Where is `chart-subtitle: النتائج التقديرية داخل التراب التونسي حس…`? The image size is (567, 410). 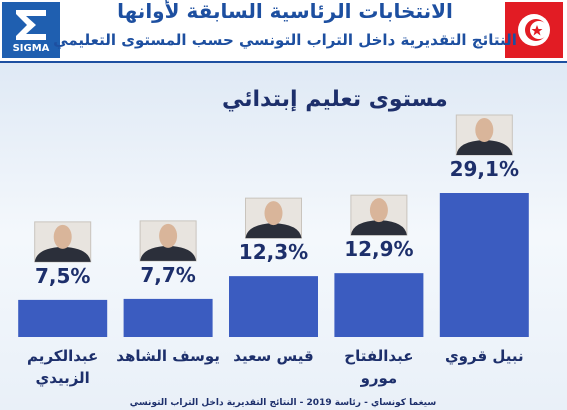
chart-subtitle: النتائج التقديرية داخل التراب التونسي حس… is located at coordinates (285, 40).